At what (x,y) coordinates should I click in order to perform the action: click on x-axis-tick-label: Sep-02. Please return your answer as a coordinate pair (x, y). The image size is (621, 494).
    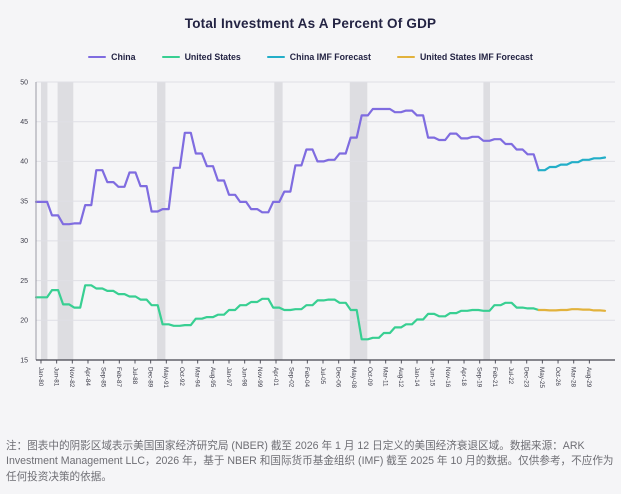
    Looking at the image, I should click on (291, 377).